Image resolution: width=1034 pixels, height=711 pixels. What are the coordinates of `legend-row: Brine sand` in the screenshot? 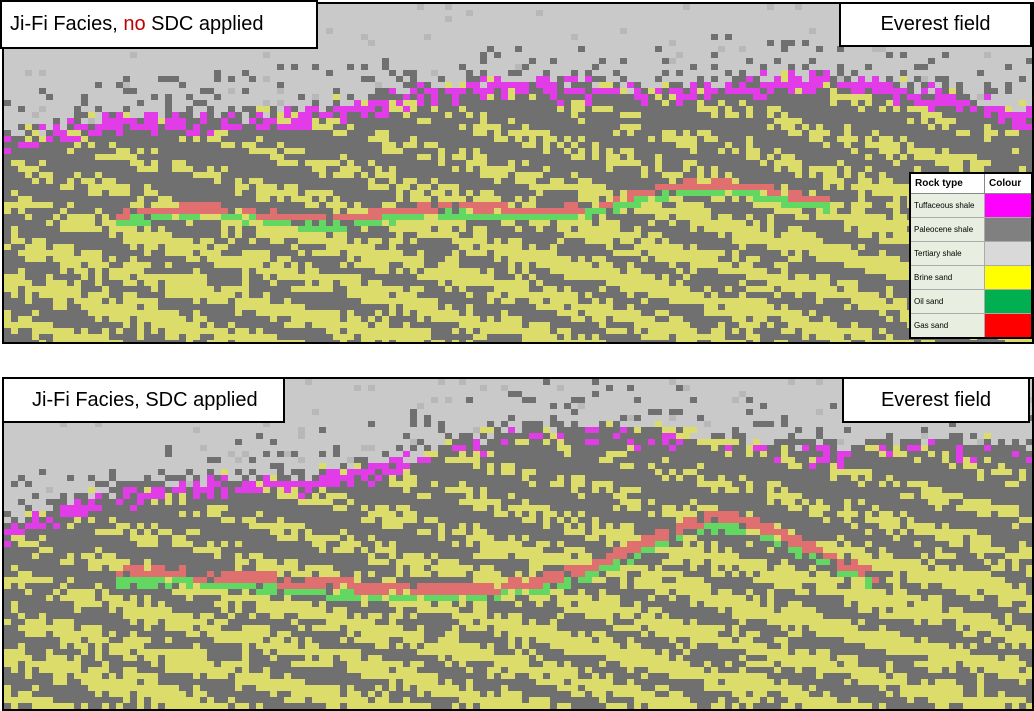 It's located at (970, 277).